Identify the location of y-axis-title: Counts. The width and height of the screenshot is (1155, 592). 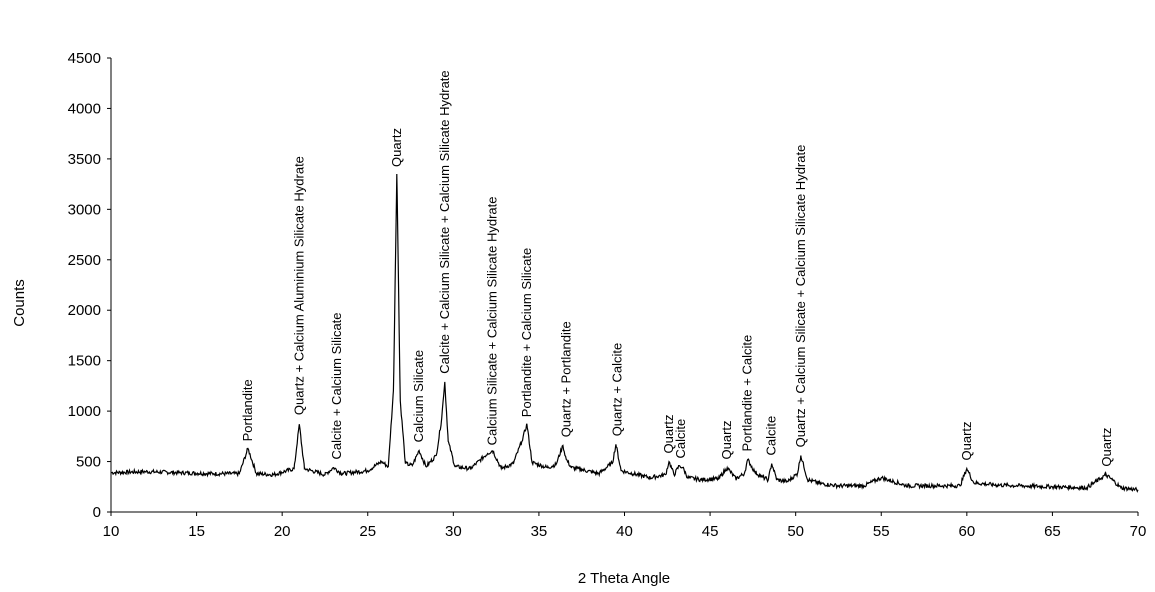
(19, 303).